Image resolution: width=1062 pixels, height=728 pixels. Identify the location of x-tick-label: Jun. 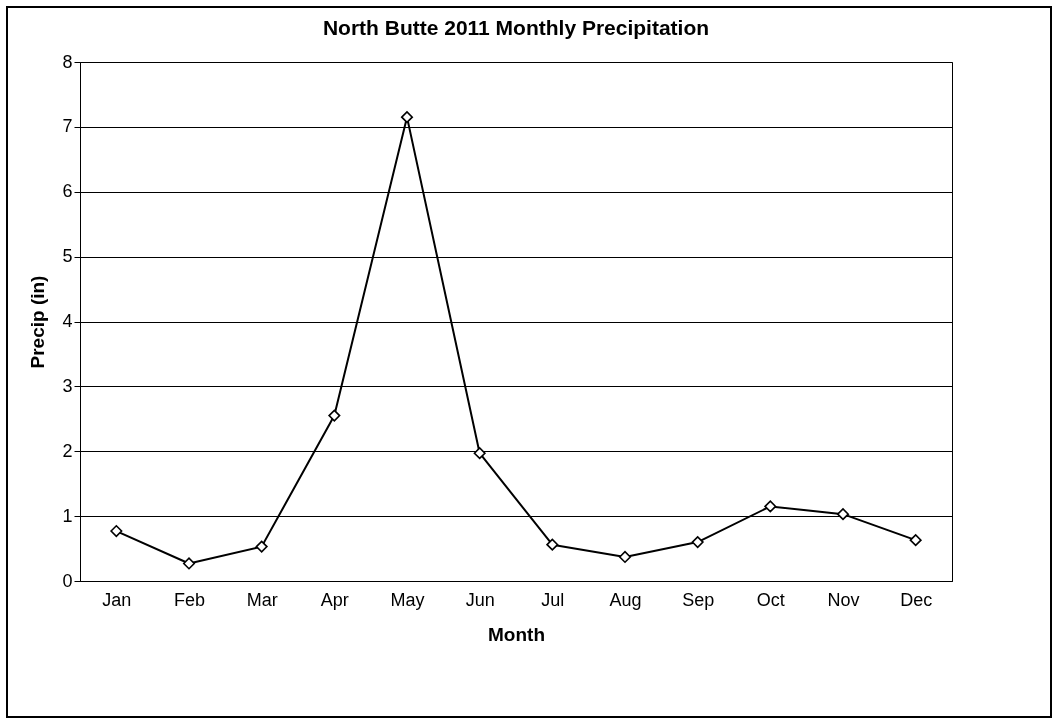
(480, 599).